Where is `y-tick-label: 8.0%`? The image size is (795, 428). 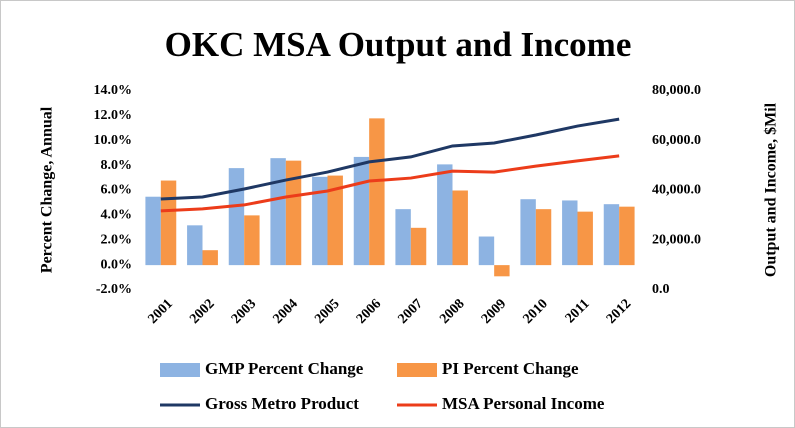 y-tick-label: 8.0% is located at coordinates (117, 165).